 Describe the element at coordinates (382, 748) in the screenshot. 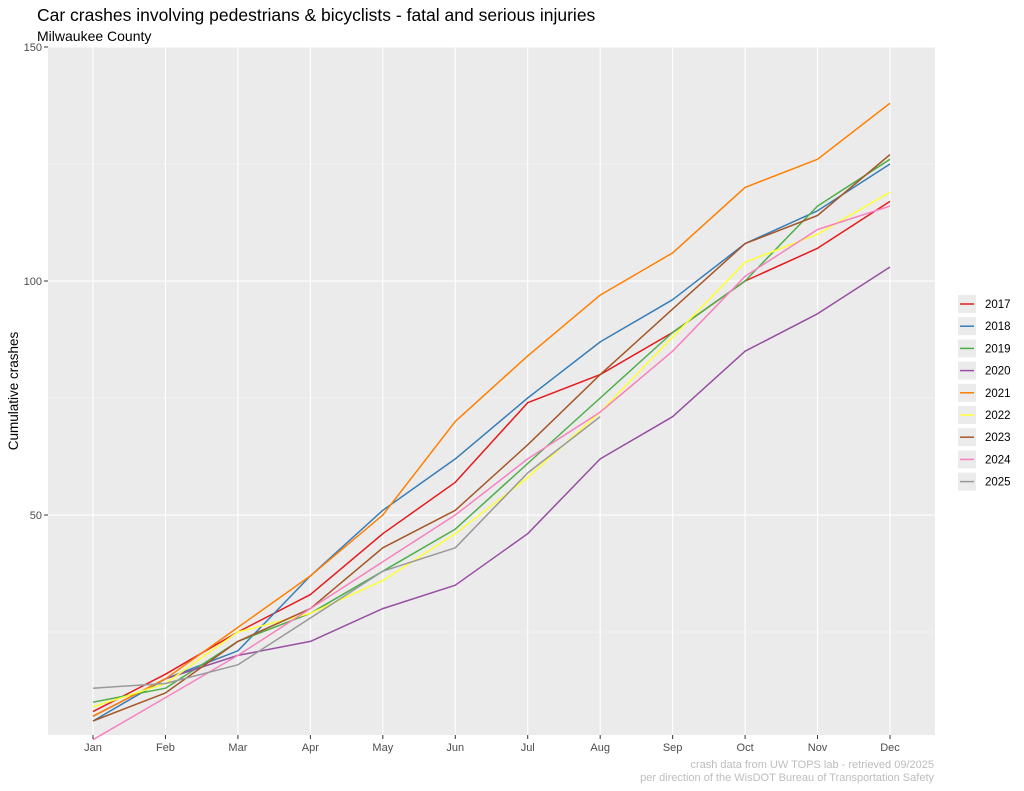

I see `x-tick-label: May` at that location.